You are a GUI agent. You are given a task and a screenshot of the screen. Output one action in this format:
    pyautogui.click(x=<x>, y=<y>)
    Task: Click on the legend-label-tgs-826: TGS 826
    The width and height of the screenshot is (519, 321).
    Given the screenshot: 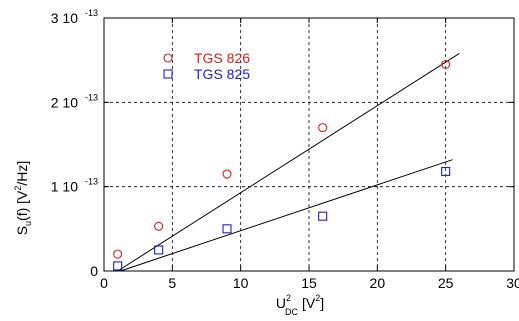 What is the action you would take?
    pyautogui.click(x=222, y=58)
    